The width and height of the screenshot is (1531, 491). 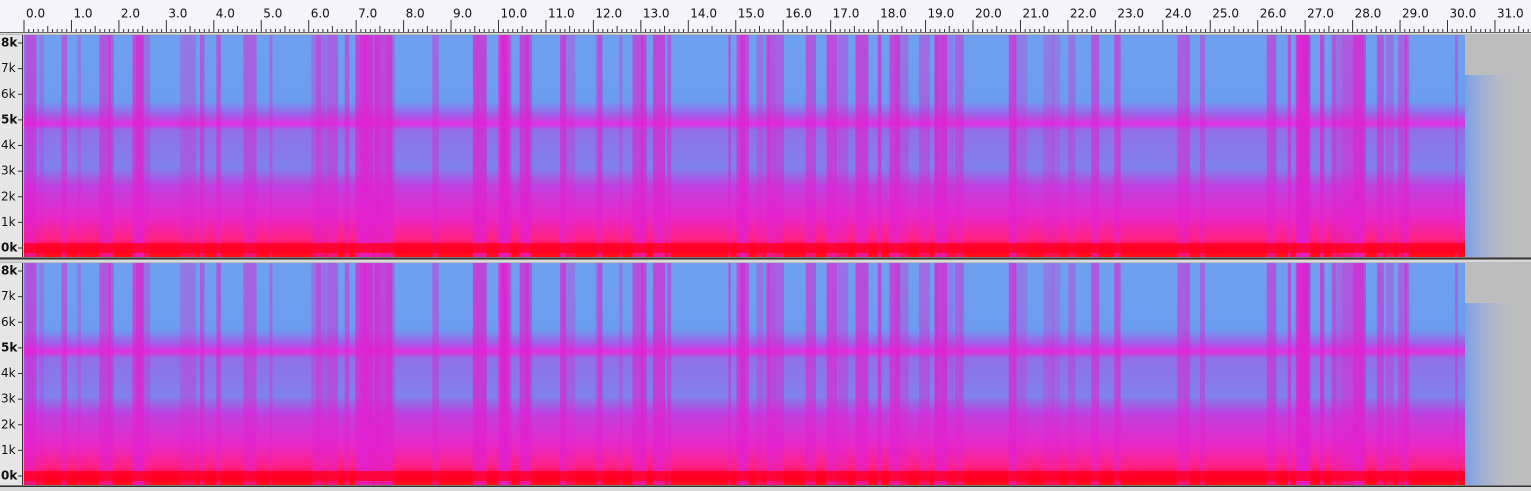 What do you see at coordinates (35, 14) in the screenshot?
I see `ruler-label: 0.0` at bounding box center [35, 14].